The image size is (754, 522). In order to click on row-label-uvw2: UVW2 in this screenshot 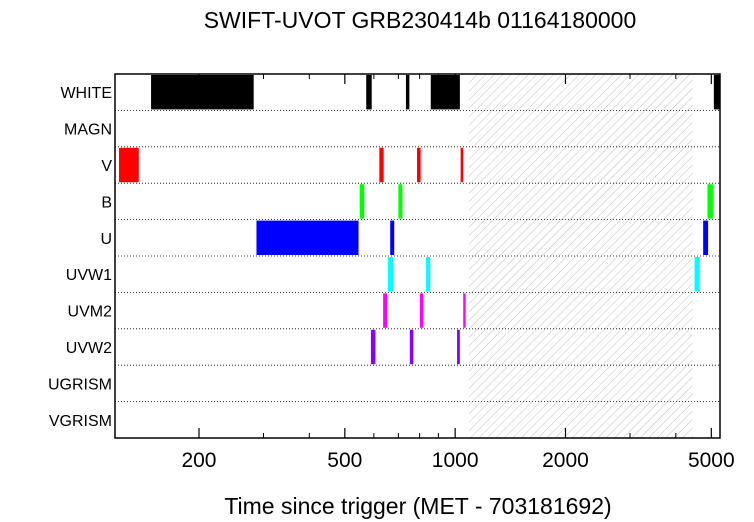, I will do `click(89, 348)`.